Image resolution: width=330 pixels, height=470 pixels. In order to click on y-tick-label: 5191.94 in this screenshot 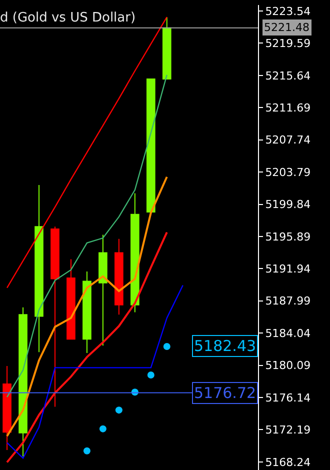, I will do `click(288, 269)`.